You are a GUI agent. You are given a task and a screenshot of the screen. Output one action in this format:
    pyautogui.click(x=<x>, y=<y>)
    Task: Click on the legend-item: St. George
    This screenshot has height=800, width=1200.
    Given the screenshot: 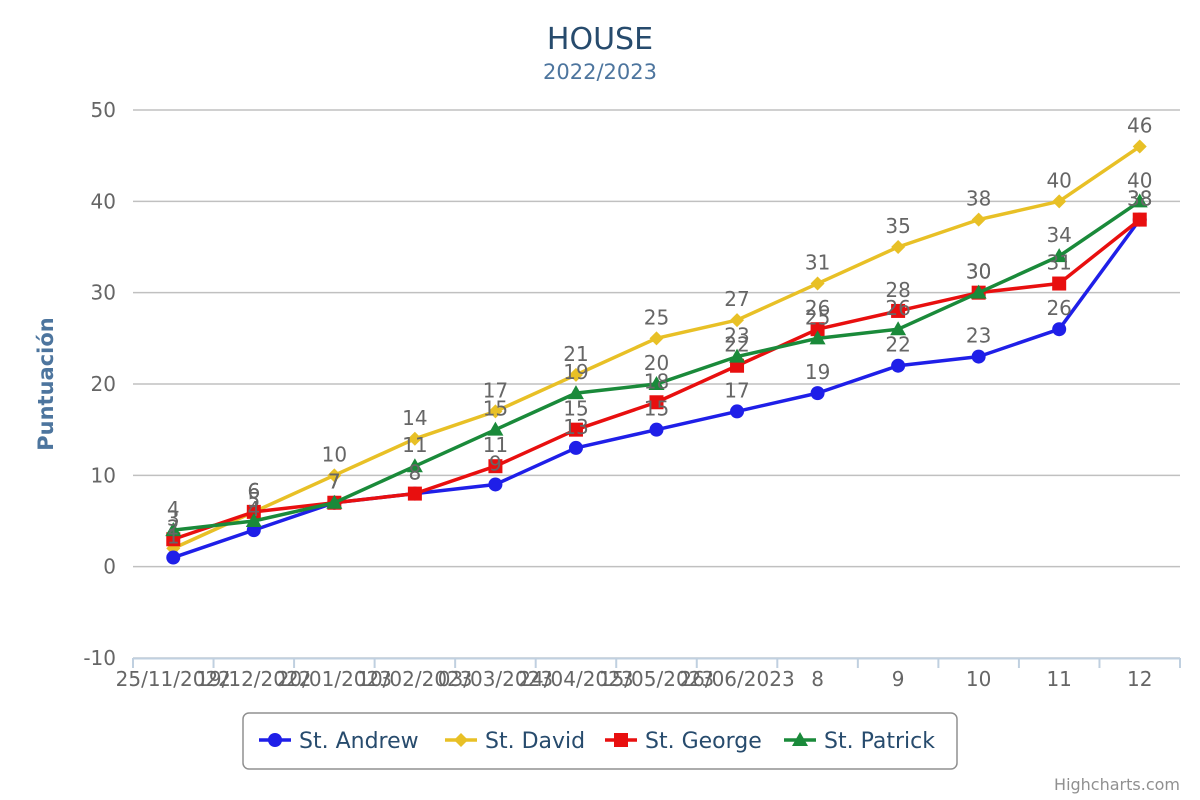 What is the action you would take?
    pyautogui.click(x=683, y=741)
    